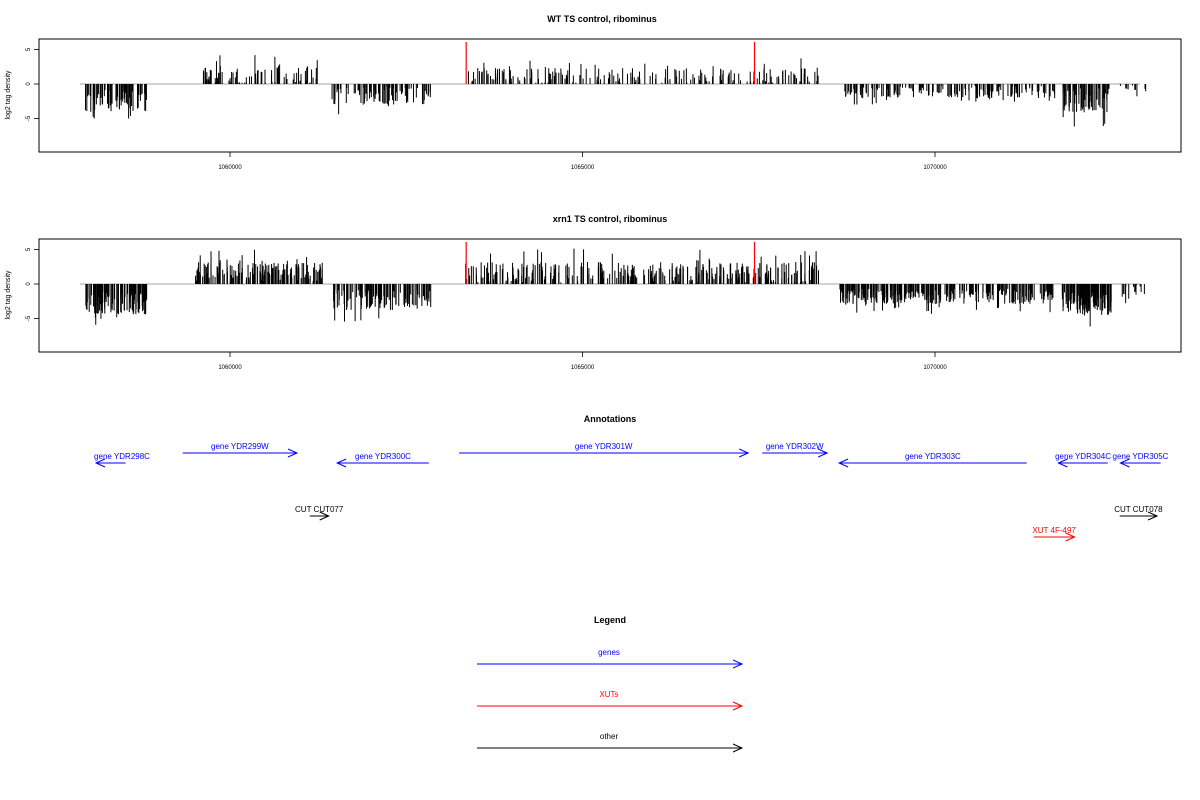 The height and width of the screenshot is (800, 1200). Describe the element at coordinates (319, 509) in the screenshot. I see `feature-label: CUT CUT077` at that location.